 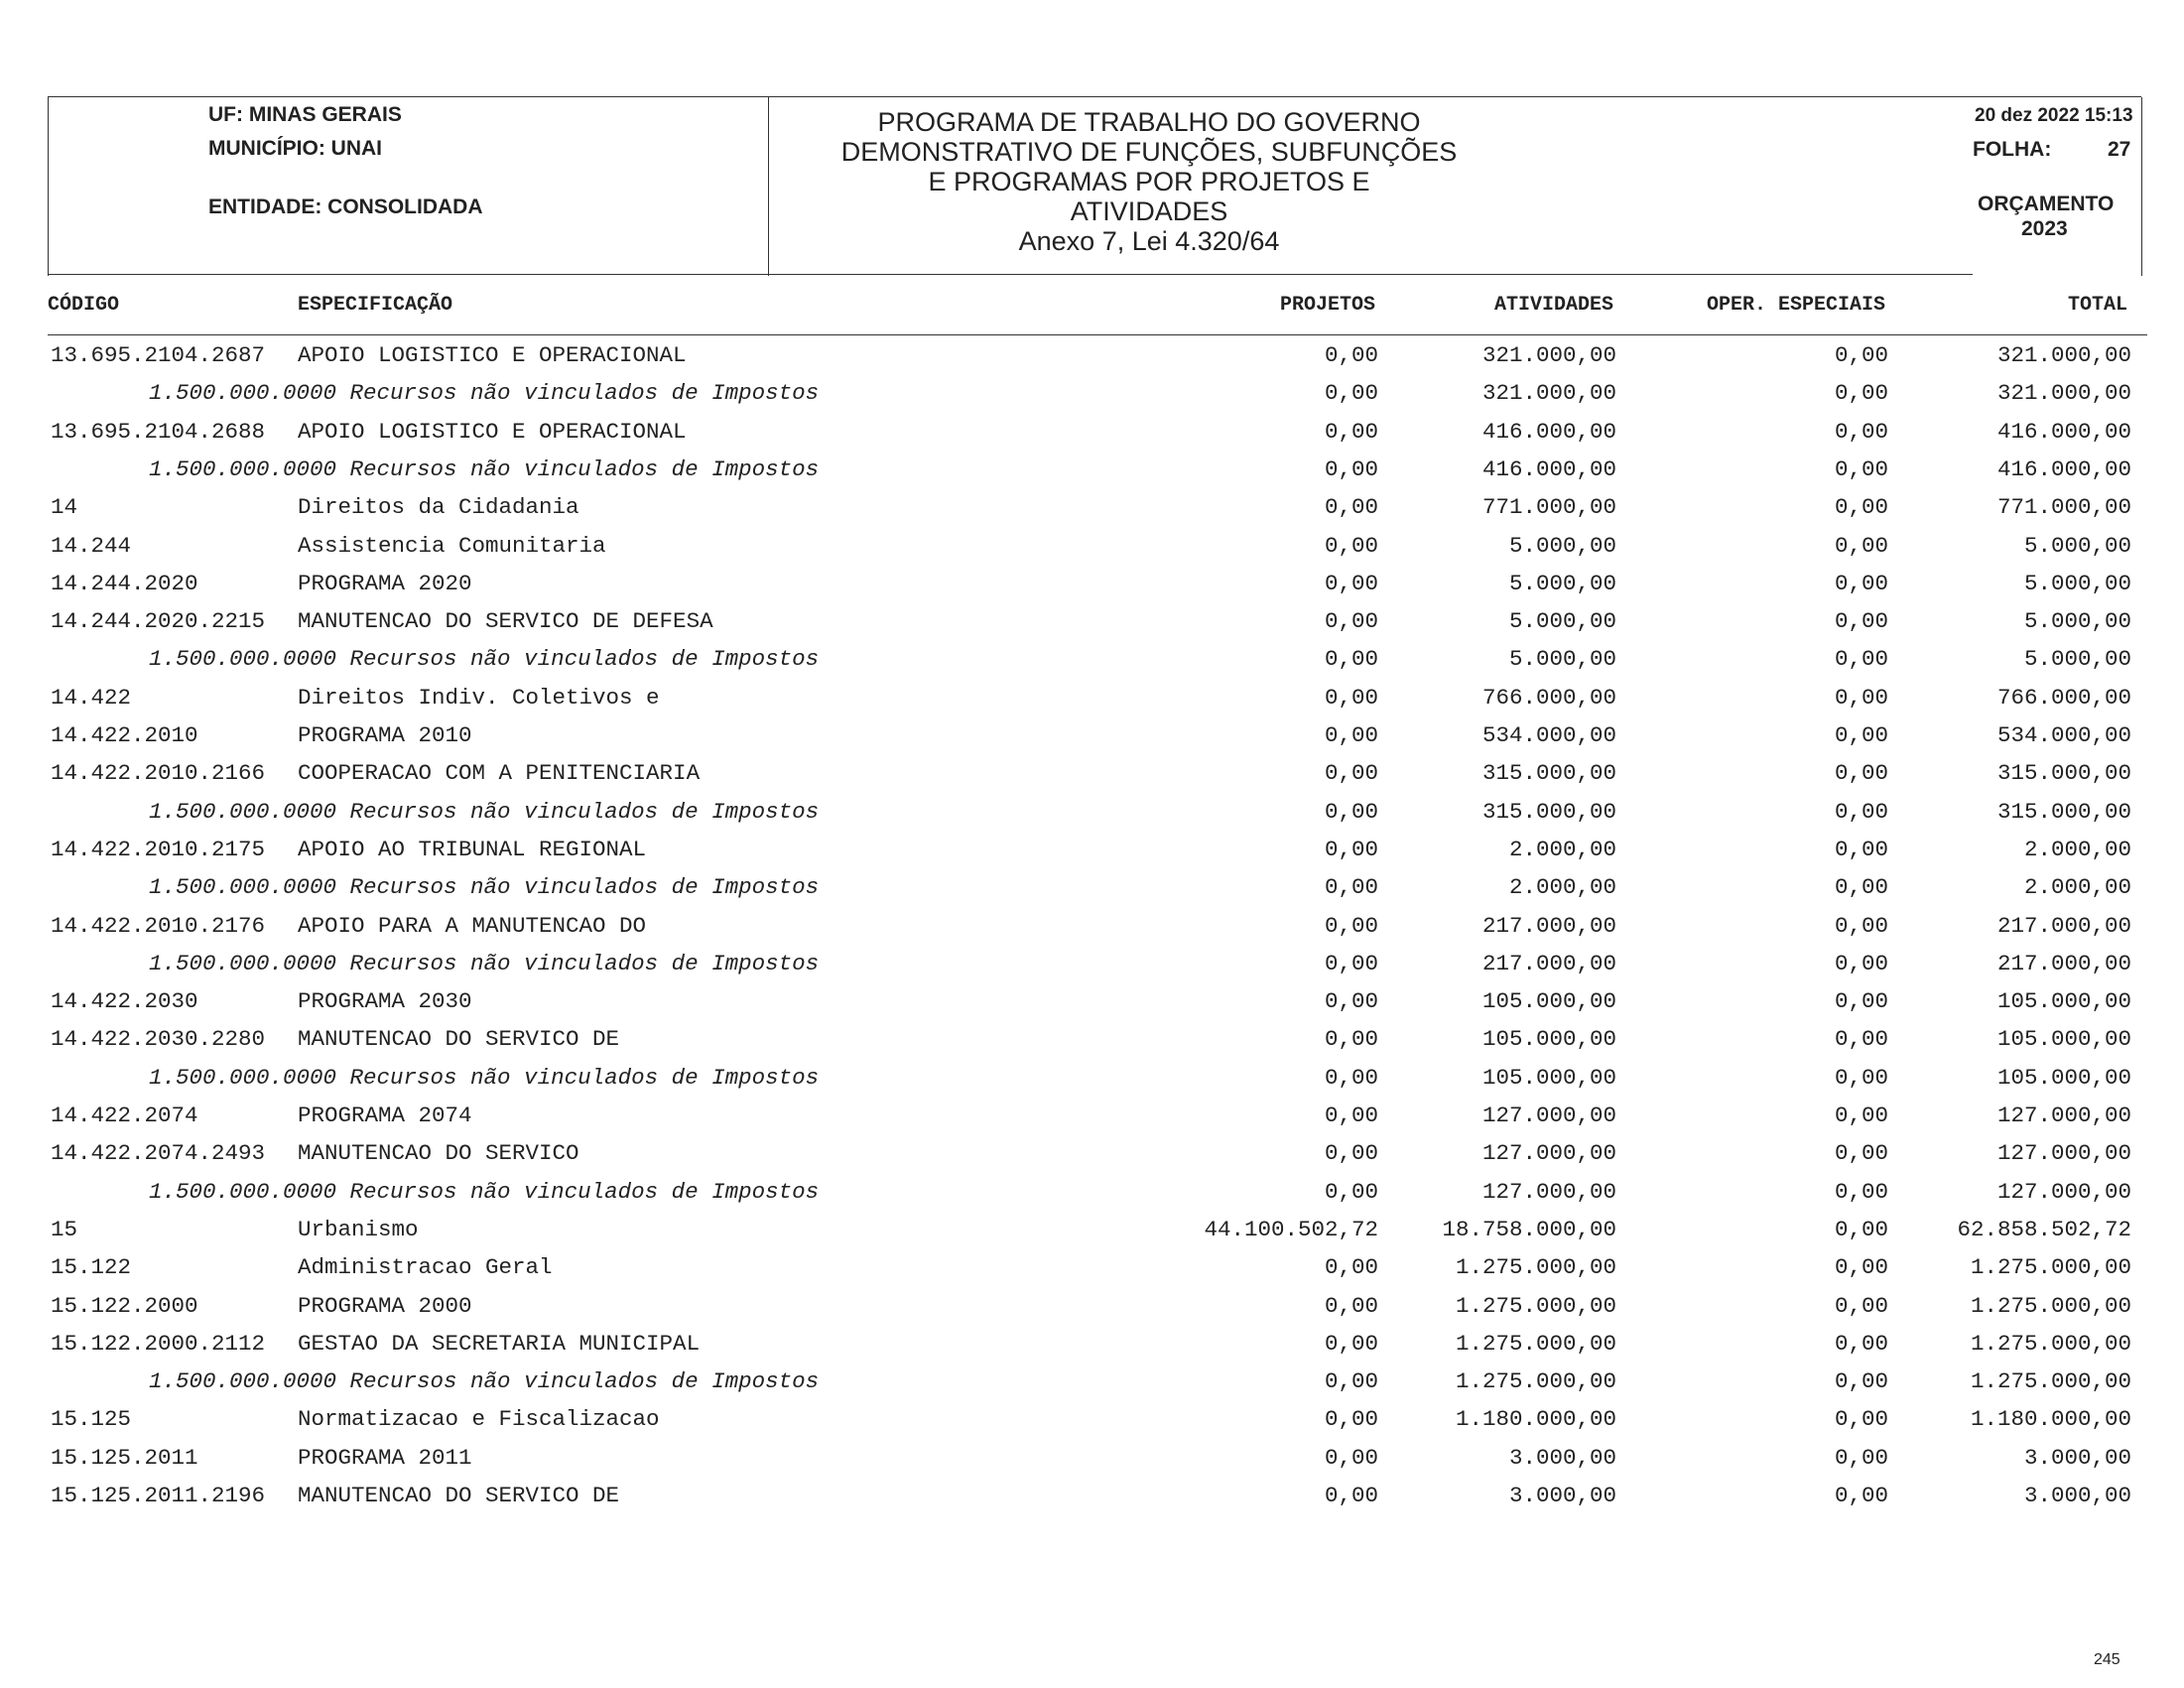 What do you see at coordinates (1535, 1420) in the screenshot?
I see `atividades-cell: 1.180.000,00` at bounding box center [1535, 1420].